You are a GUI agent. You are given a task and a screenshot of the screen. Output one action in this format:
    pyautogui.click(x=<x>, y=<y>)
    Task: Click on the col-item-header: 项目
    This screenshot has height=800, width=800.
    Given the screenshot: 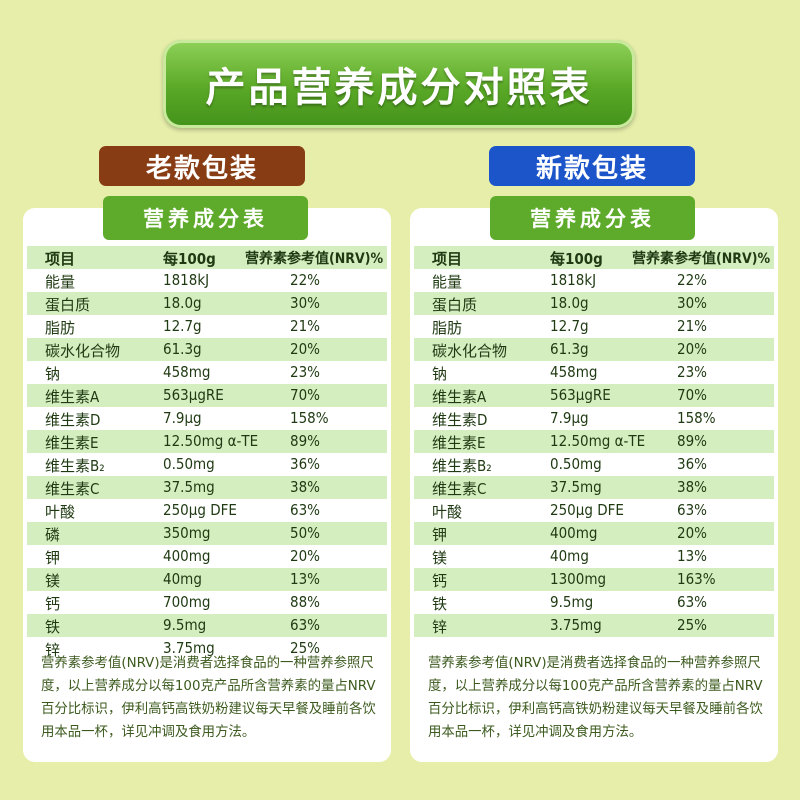 What is the action you would take?
    pyautogui.click(x=447, y=259)
    